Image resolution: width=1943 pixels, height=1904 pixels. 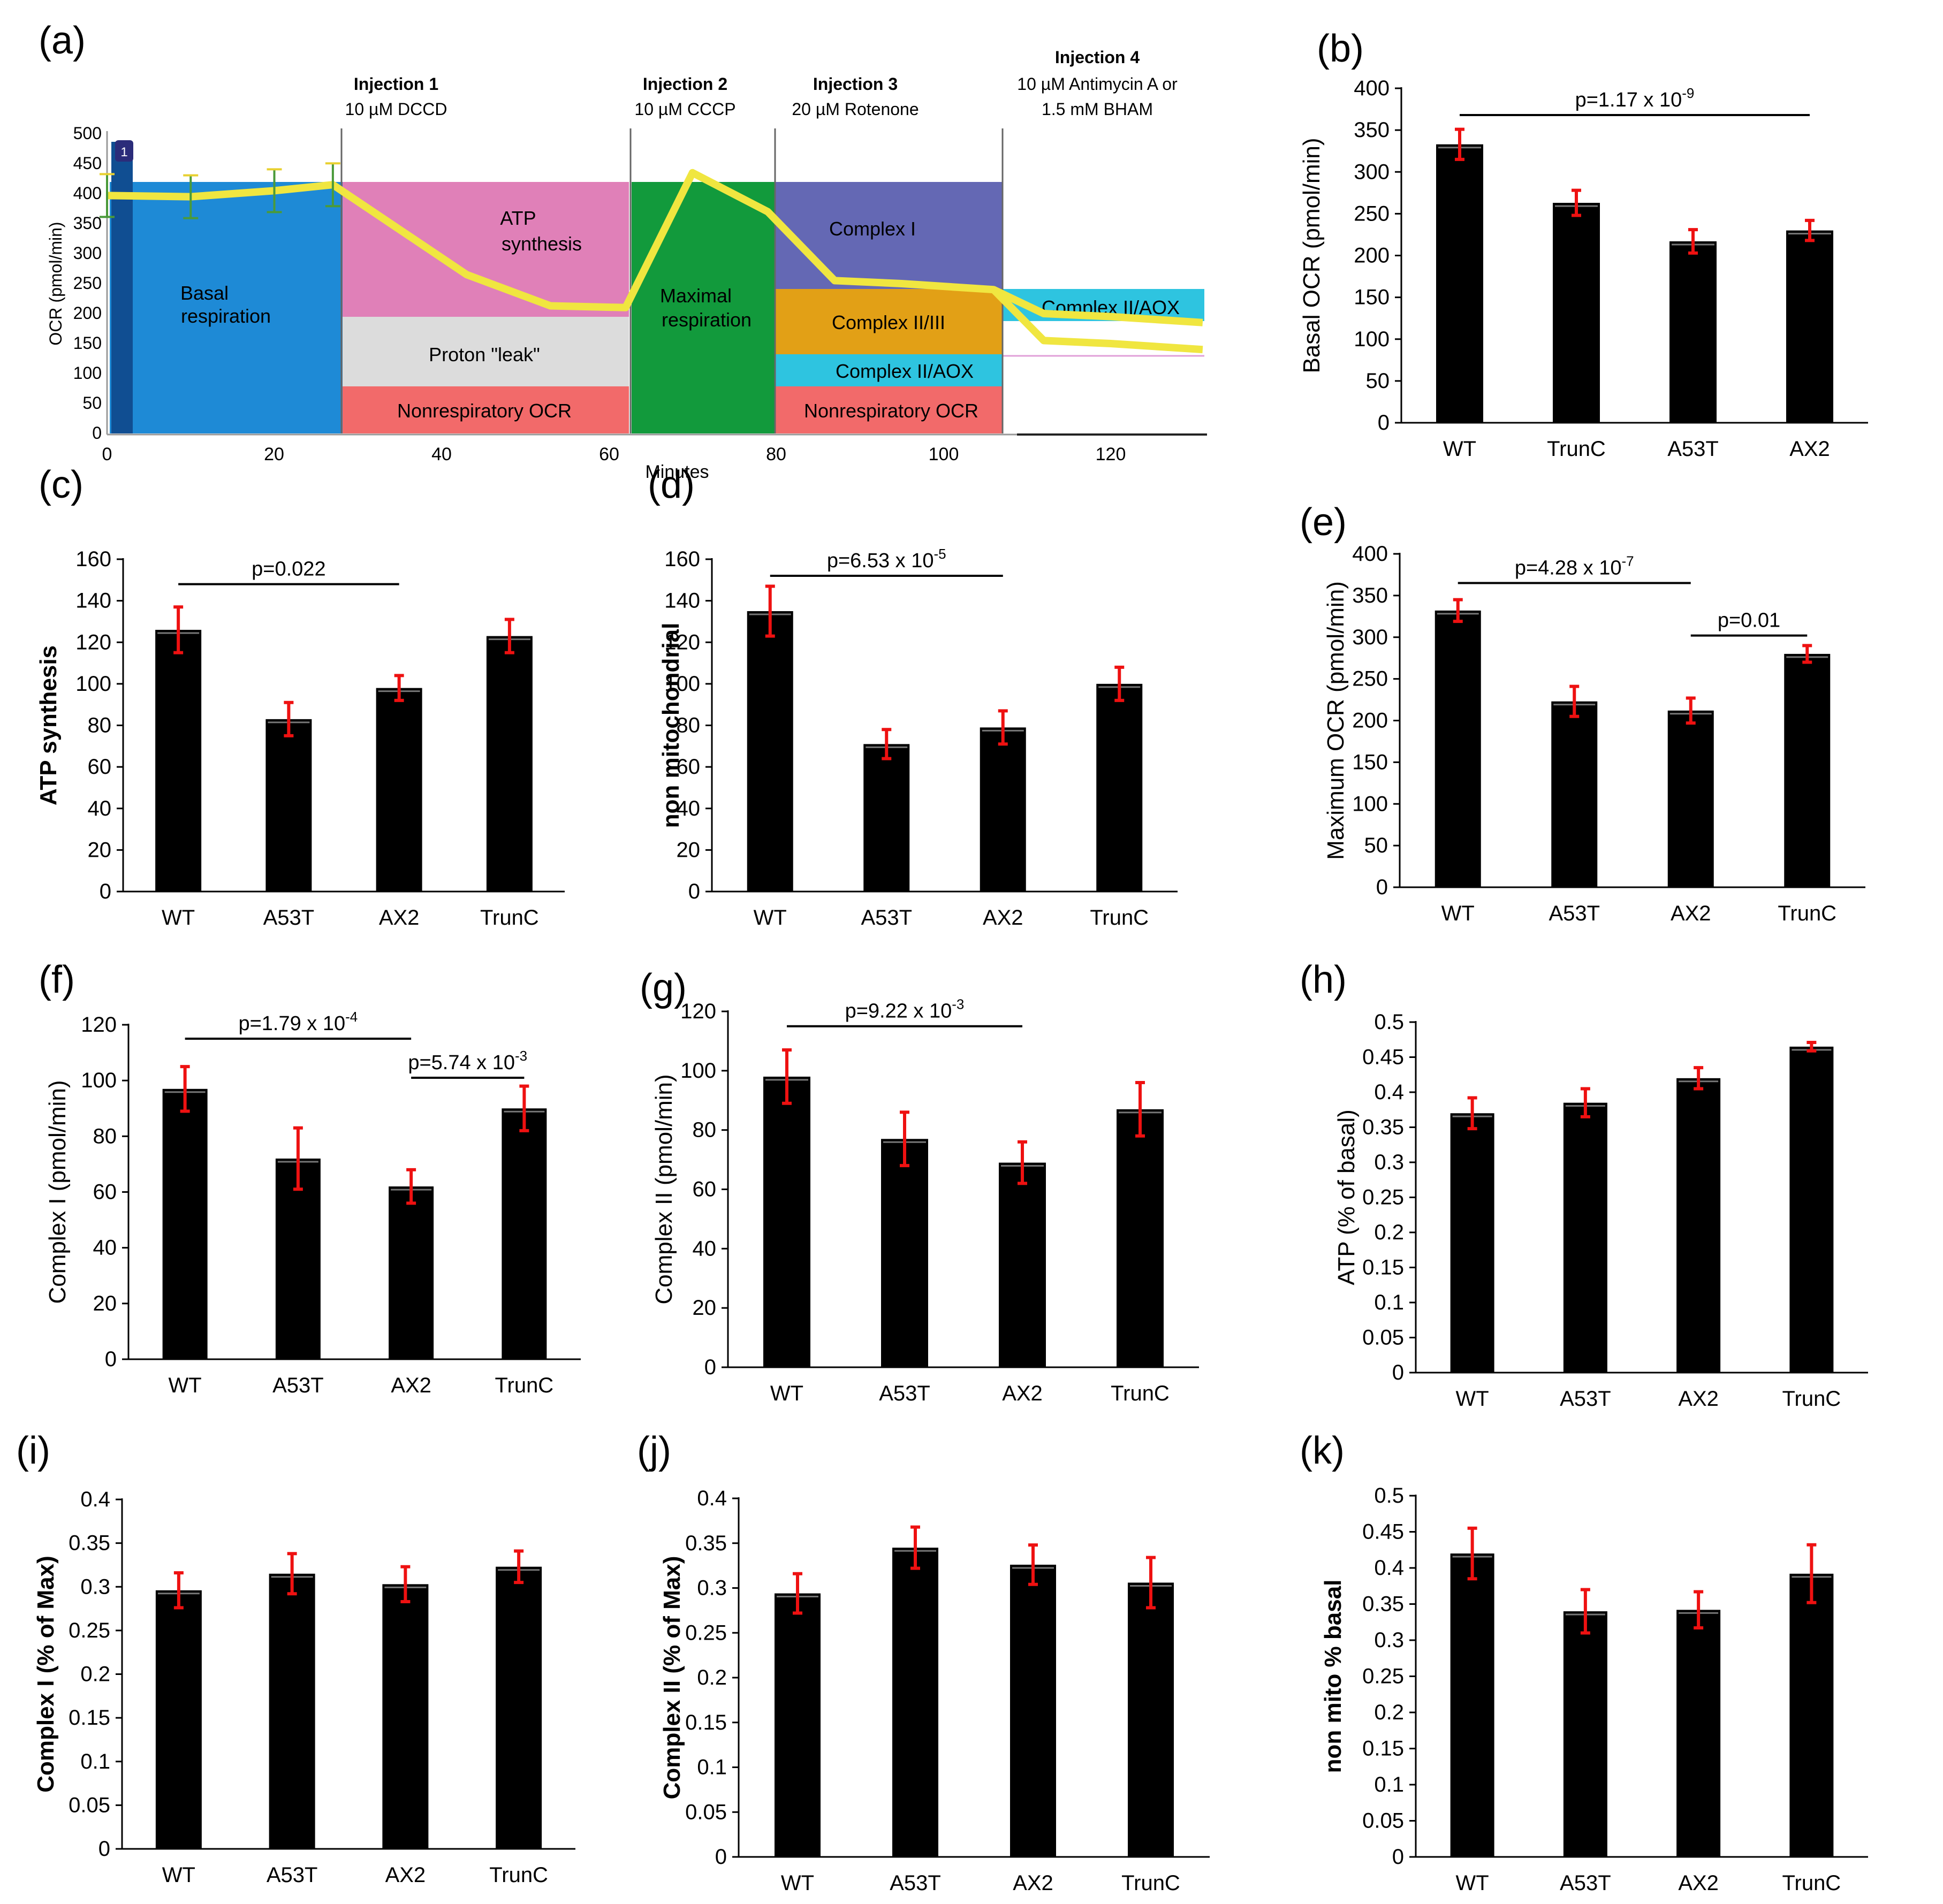 What do you see at coordinates (88, 284) in the screenshot?
I see `panel-a-y-ticks: 500 450 400 350 300 250 200 150 100 50 0` at bounding box center [88, 284].